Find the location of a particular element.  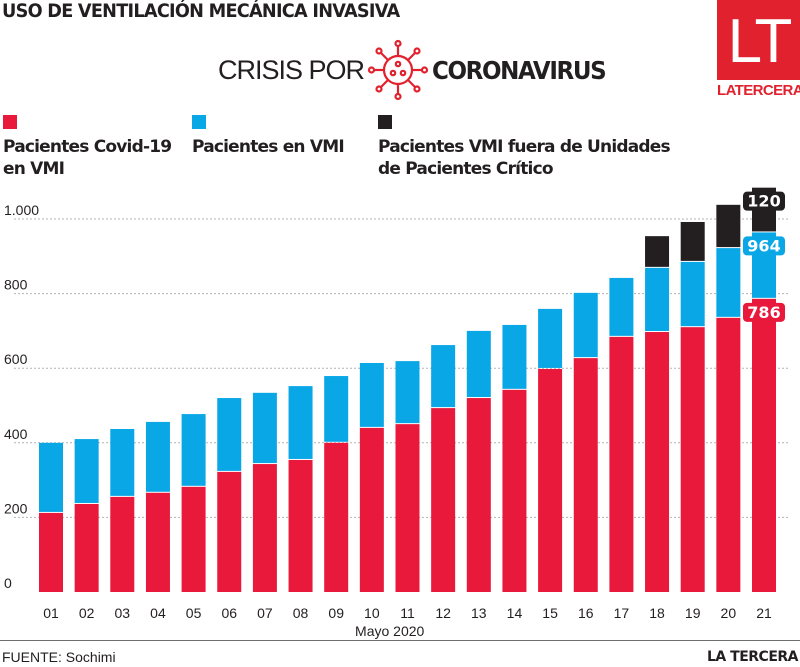

y-tick-label-200: 200 is located at coordinates (16, 508).